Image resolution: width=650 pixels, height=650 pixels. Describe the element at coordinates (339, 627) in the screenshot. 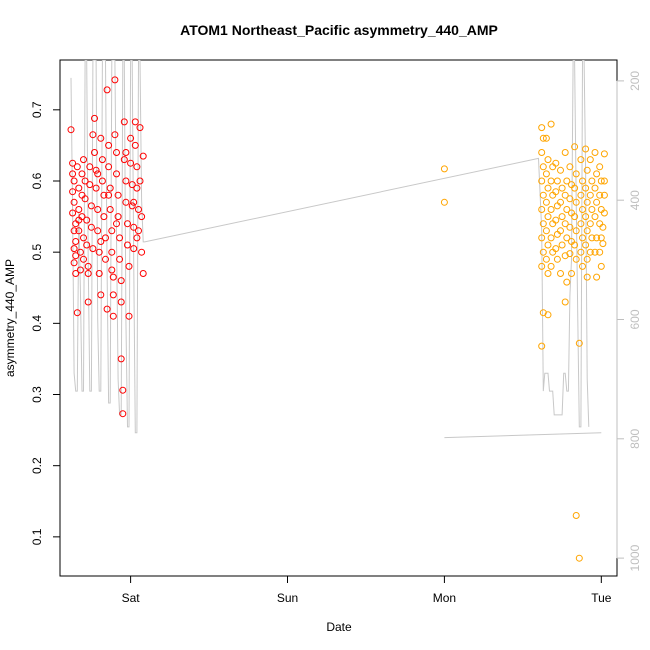

I see `x-axis-label: Date` at that location.